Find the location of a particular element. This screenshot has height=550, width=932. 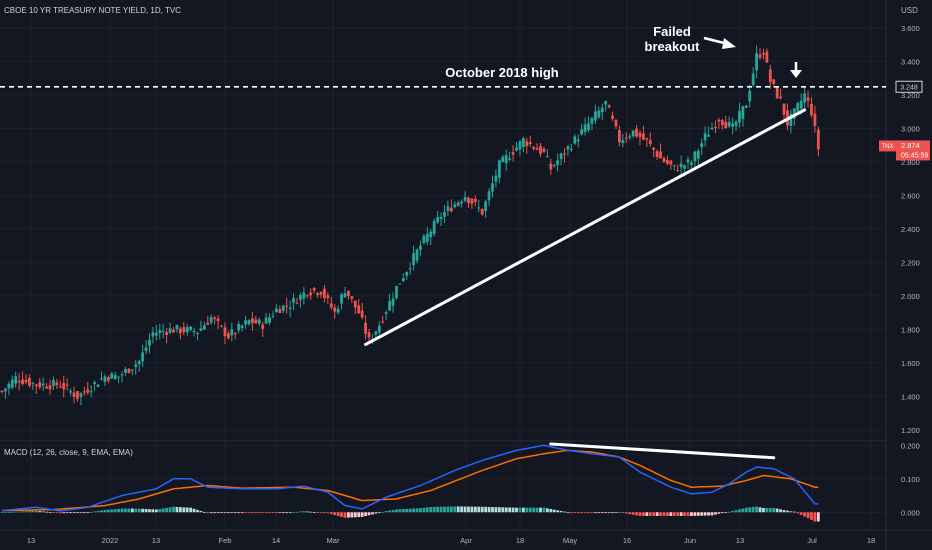

symbol-title: CBOE 10 YR TREASURY NOTE YIELD, 1D, TVC is located at coordinates (92, 10).